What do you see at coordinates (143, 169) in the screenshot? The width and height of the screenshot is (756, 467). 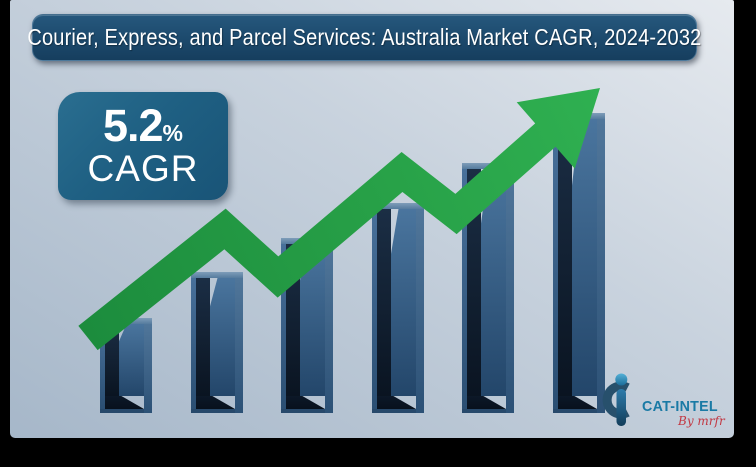 I see `cagr-label: CAGR` at bounding box center [143, 169].